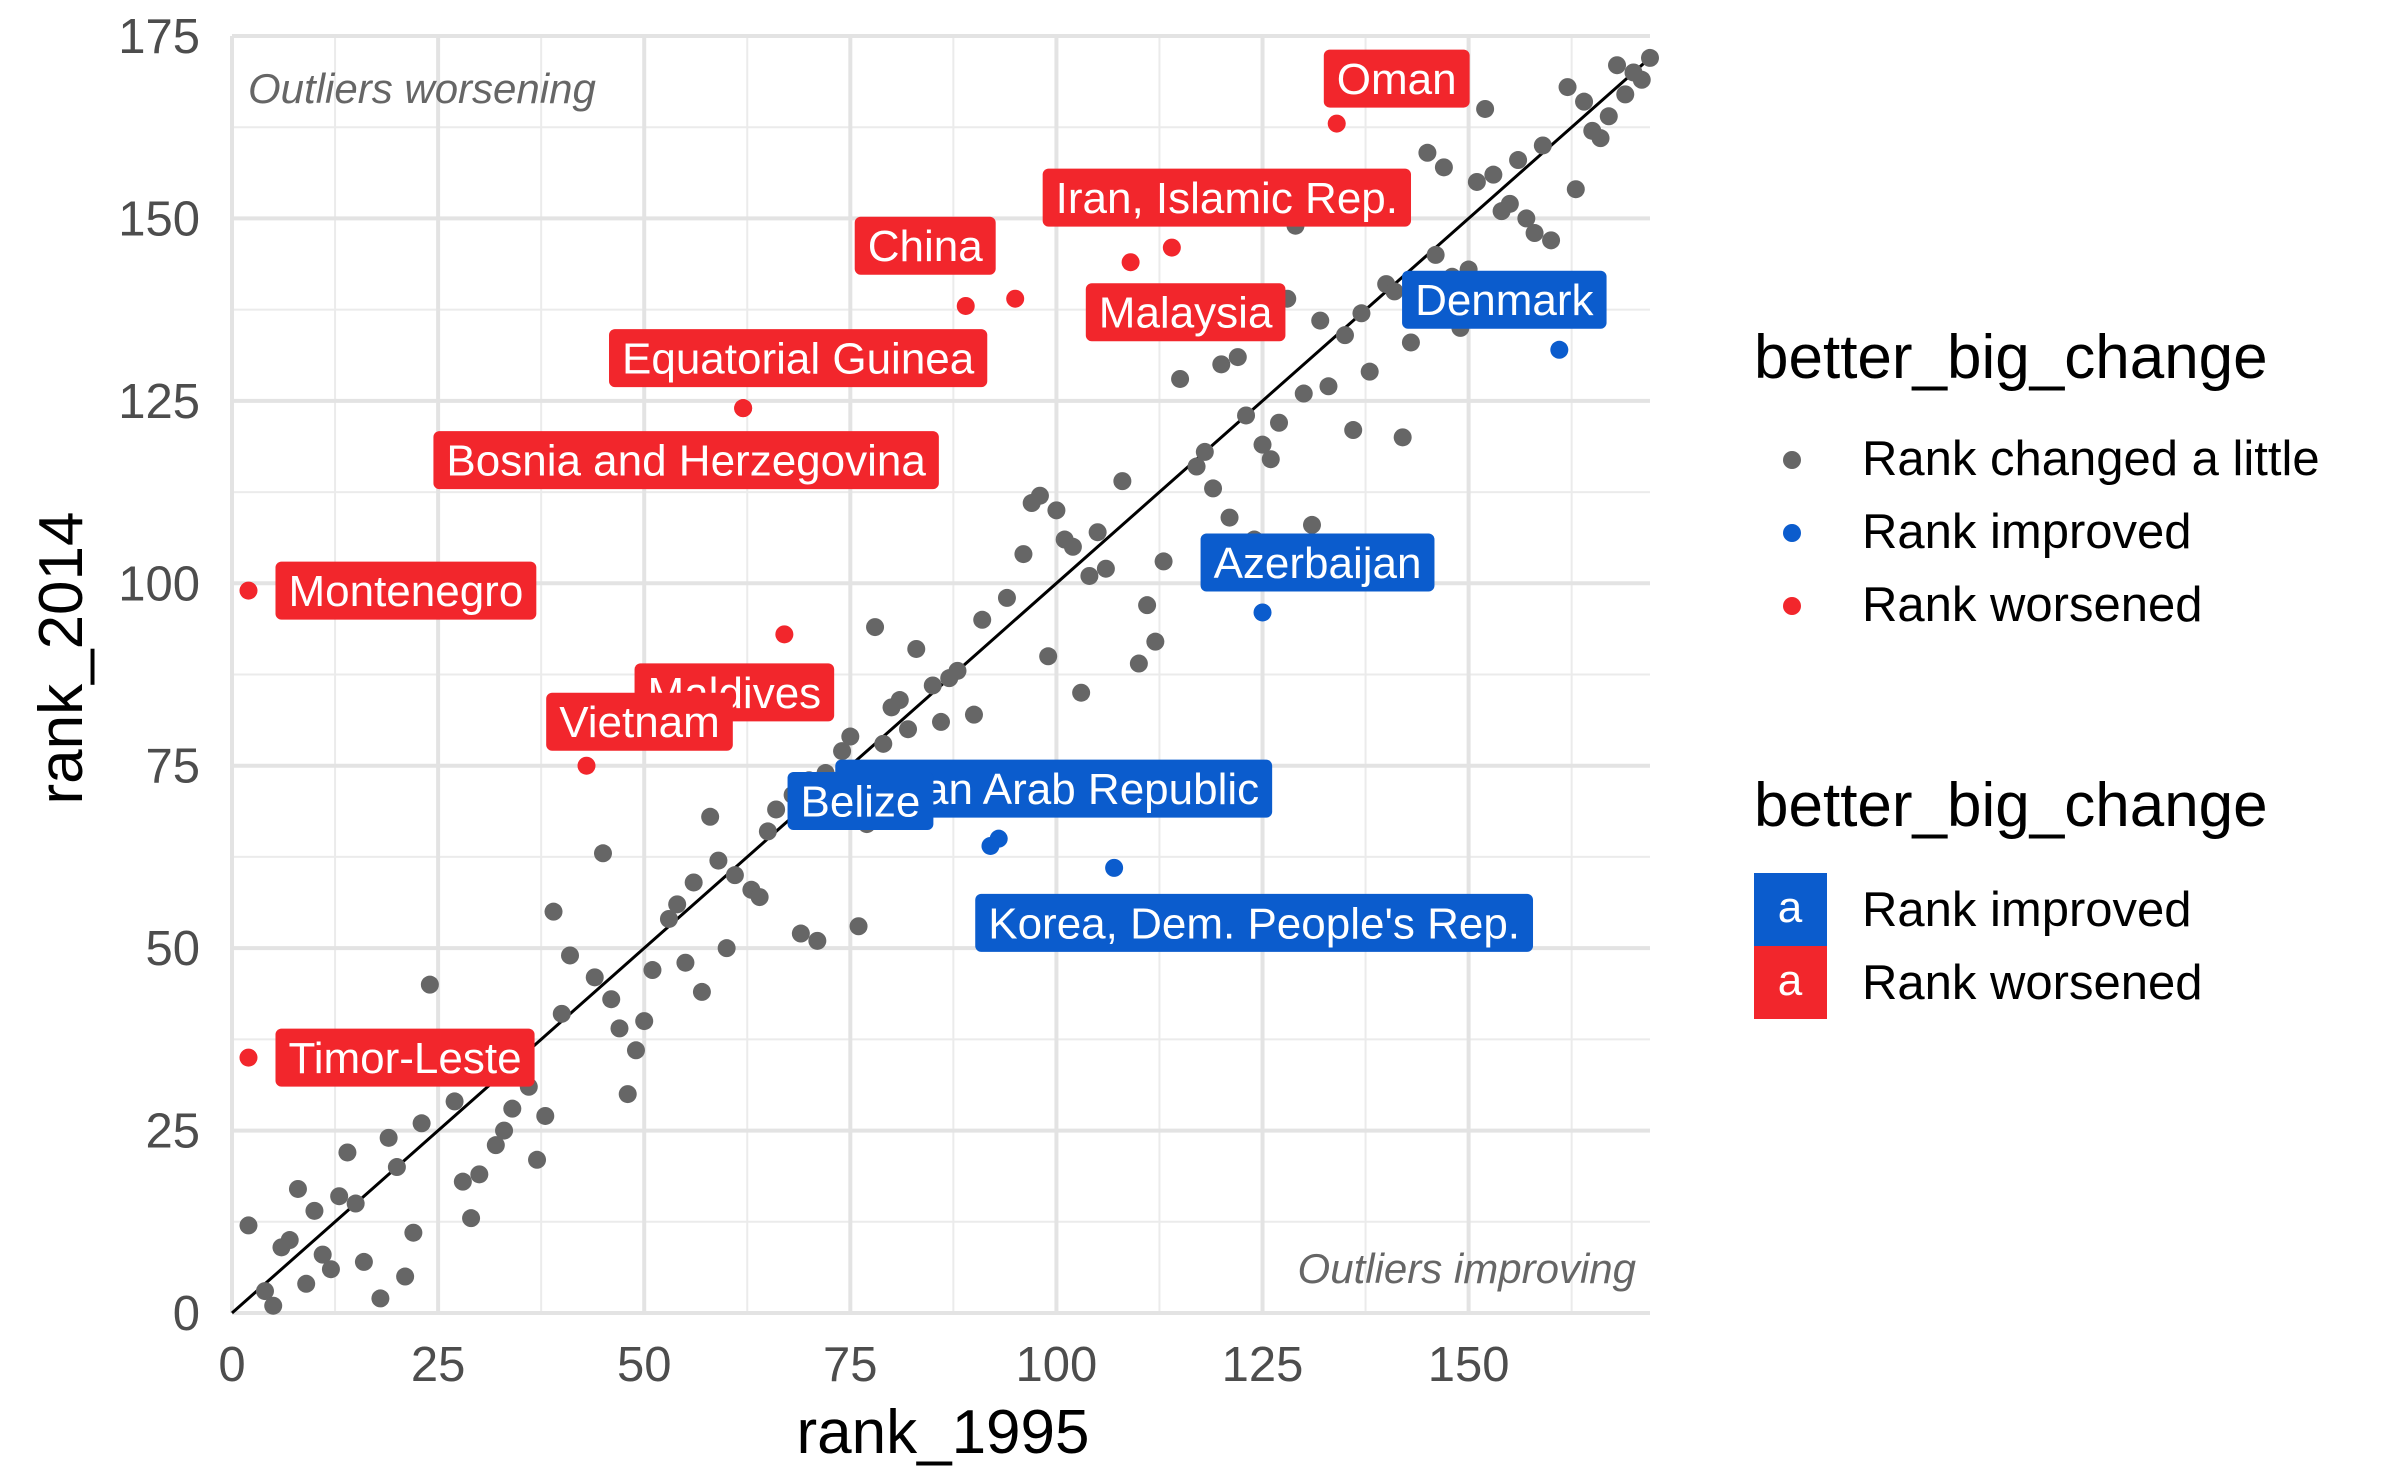 The image size is (2400, 1483). Describe the element at coordinates (1467, 1268) in the screenshot. I see `annotation-outliers-improving: Outliers improving` at that location.